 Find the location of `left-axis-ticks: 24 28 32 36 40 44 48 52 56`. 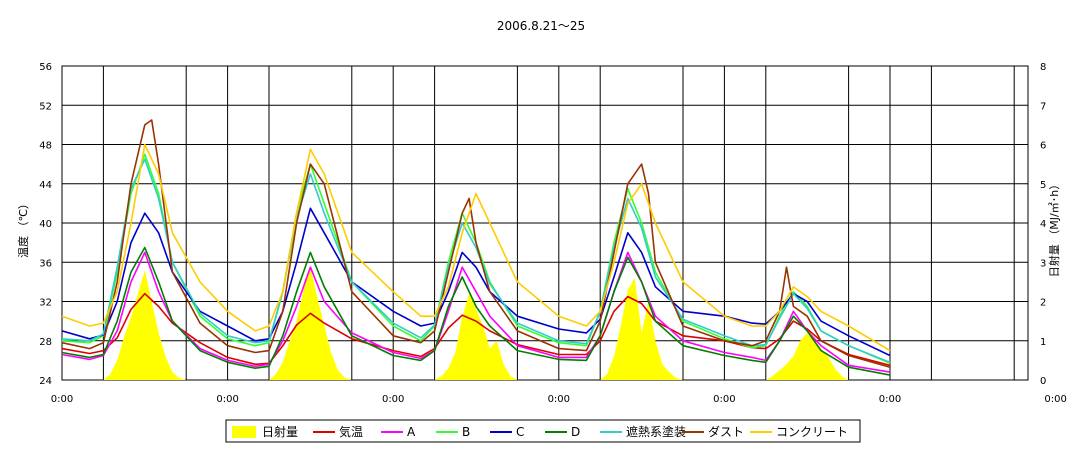

left-axis-ticks: 24 28 32 36 40 44 48 52 56 is located at coordinates (45, 224).